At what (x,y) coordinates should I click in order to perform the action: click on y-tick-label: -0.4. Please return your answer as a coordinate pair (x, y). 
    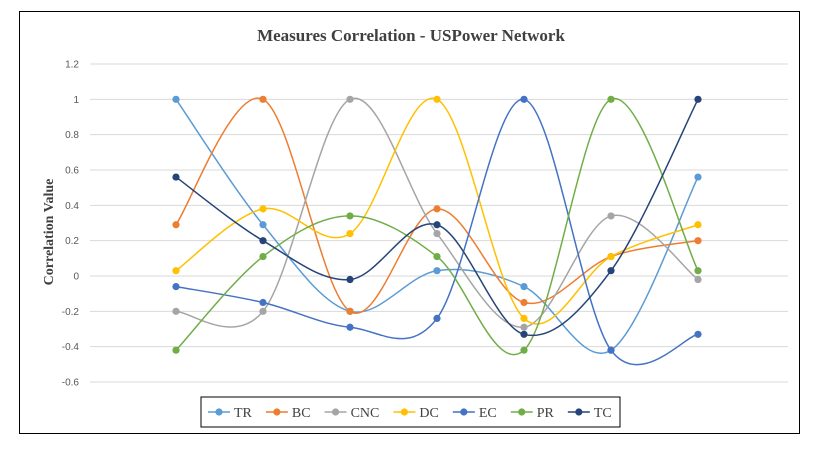
    Looking at the image, I should click on (71, 347).